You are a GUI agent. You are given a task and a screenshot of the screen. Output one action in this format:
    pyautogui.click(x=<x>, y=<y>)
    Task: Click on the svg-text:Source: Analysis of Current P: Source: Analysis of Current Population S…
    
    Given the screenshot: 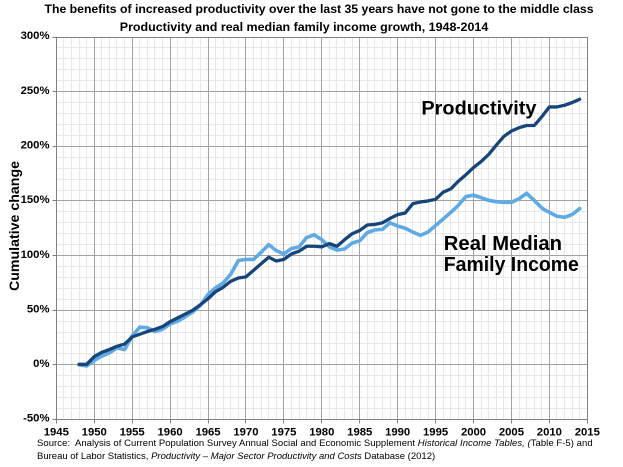 What is the action you would take?
    pyautogui.click(x=315, y=443)
    